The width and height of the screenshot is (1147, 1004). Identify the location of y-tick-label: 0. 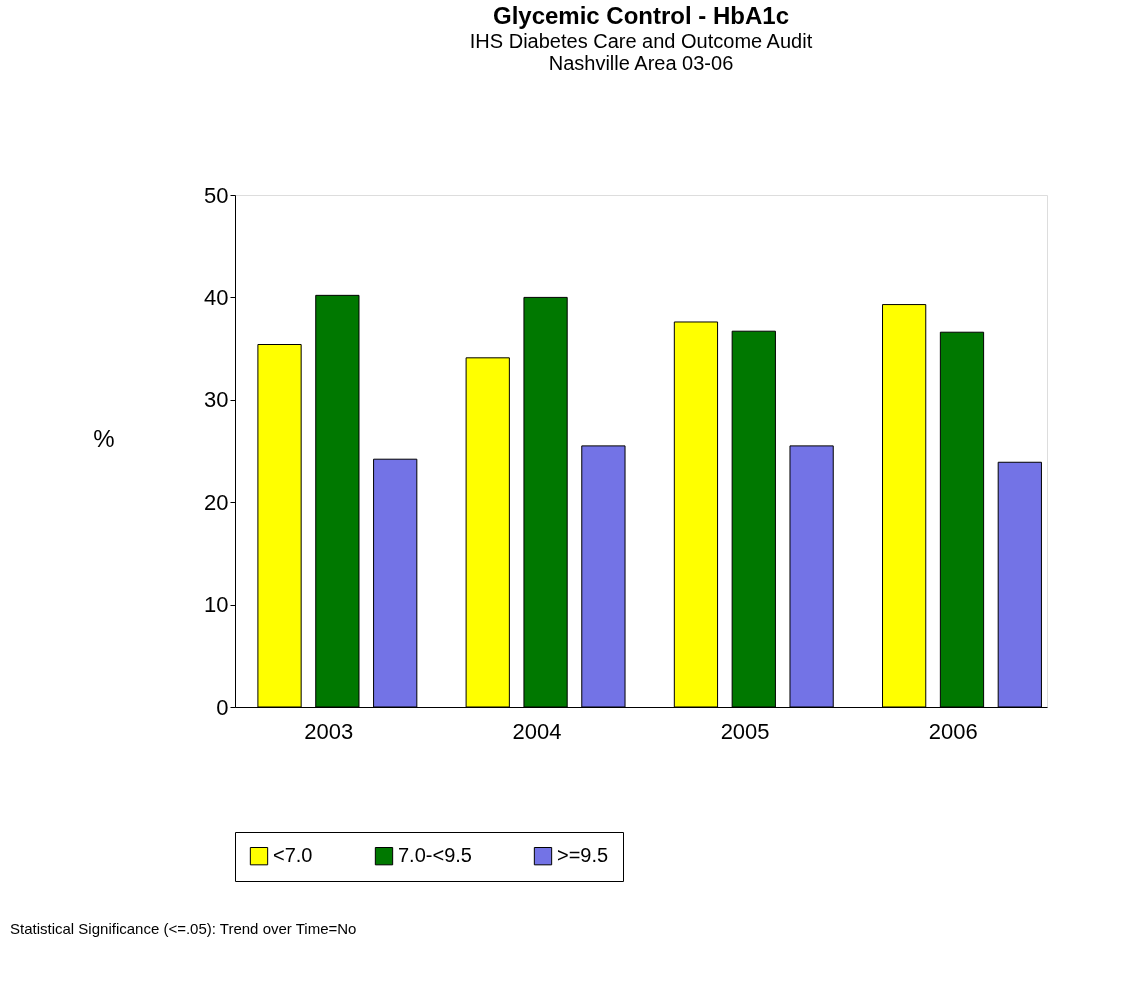
(222, 707).